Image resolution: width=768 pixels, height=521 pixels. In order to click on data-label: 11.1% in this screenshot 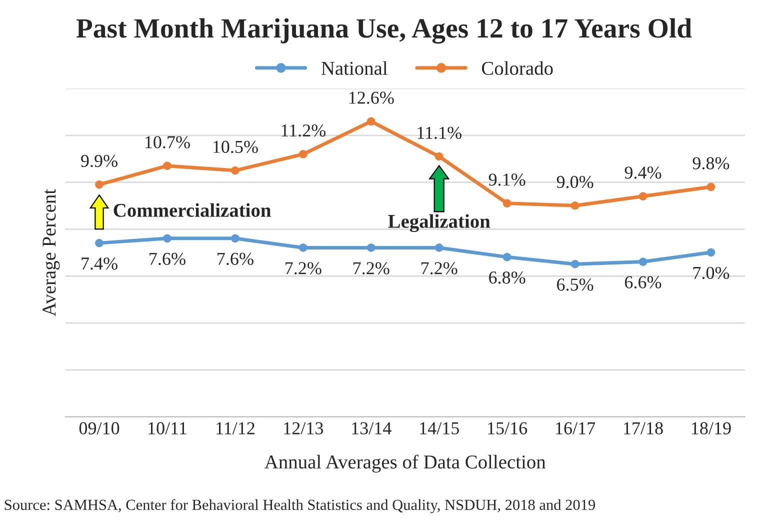, I will do `click(440, 133)`.